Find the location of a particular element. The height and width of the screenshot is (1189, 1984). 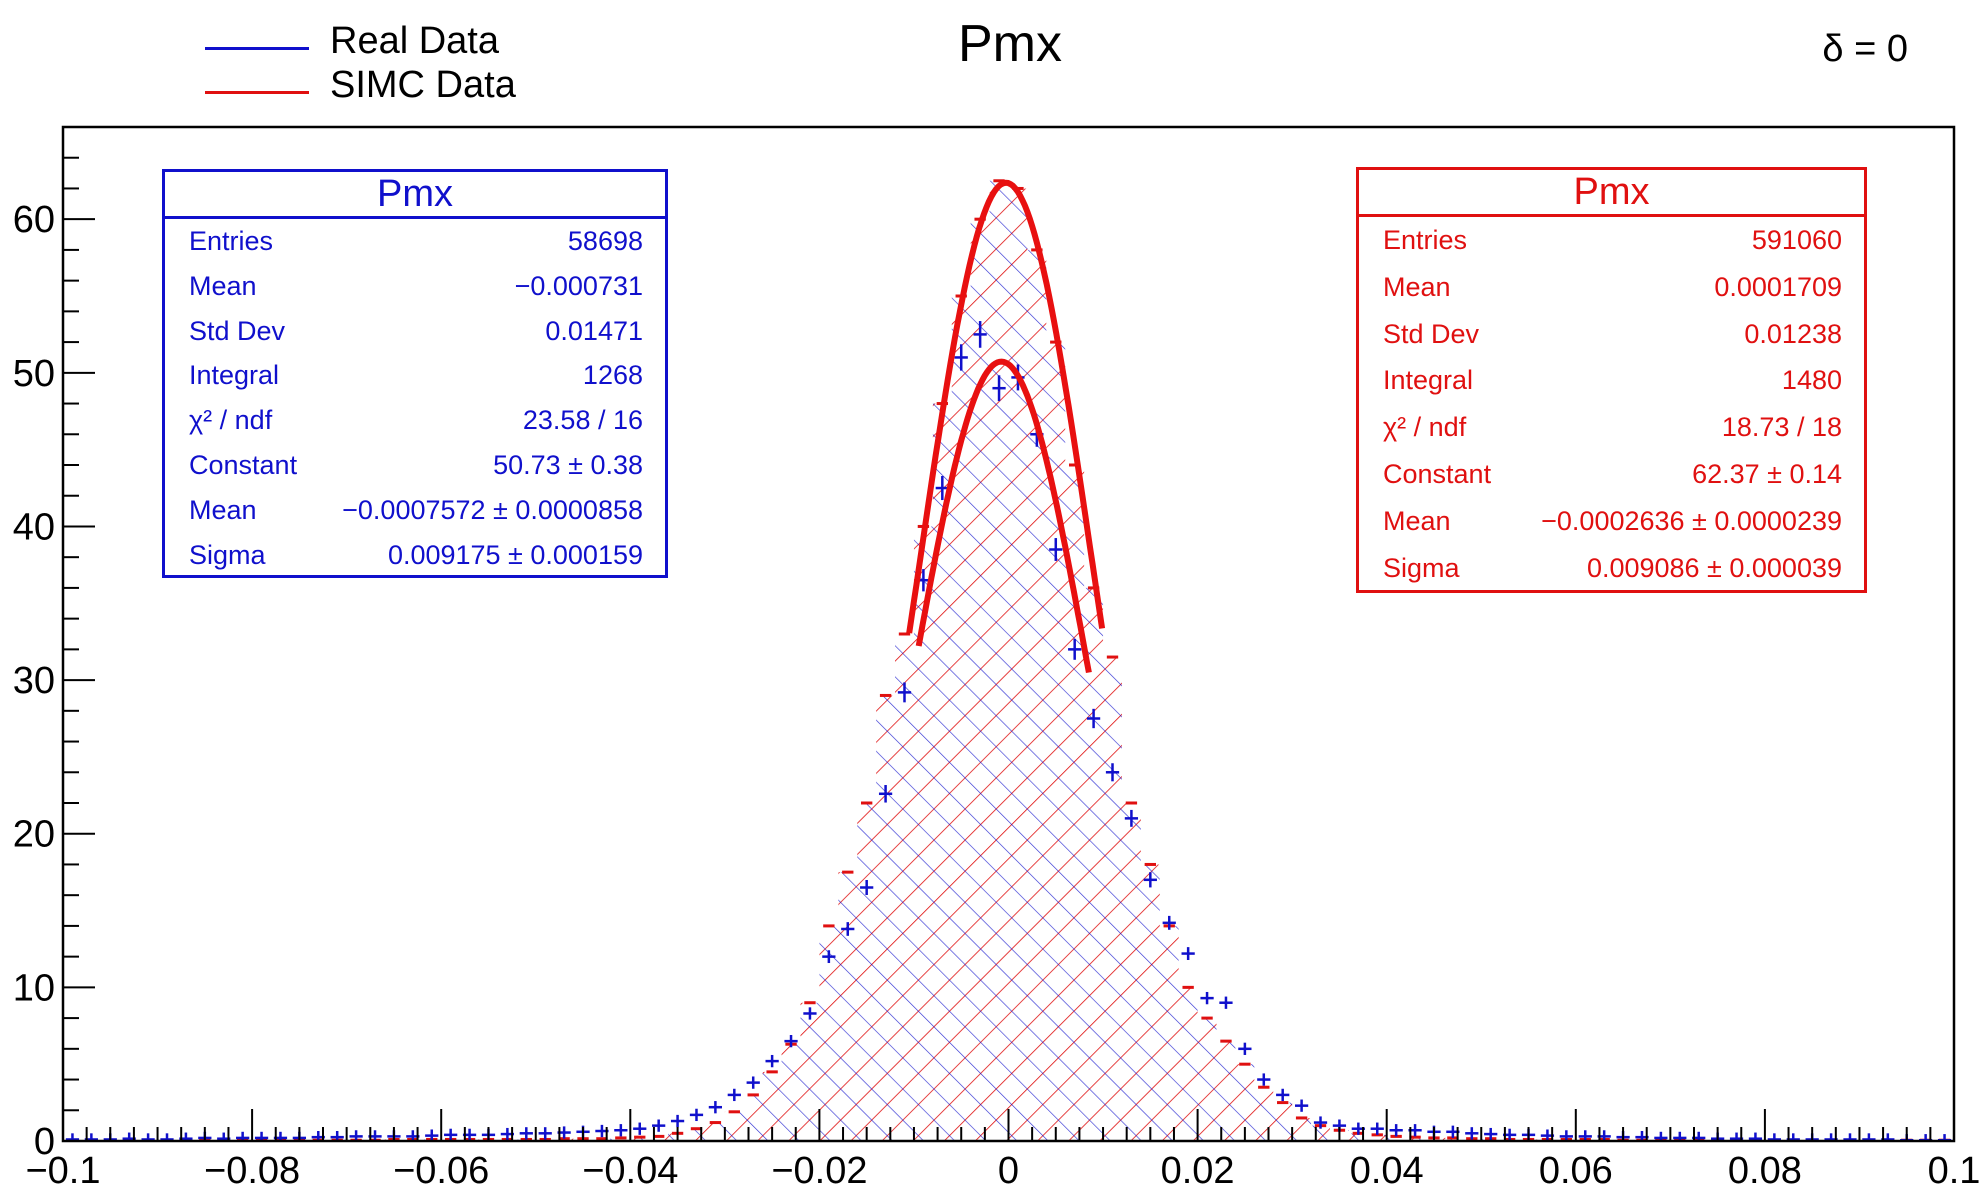

x-tick-label: 0.1 is located at coordinates (1954, 1169).